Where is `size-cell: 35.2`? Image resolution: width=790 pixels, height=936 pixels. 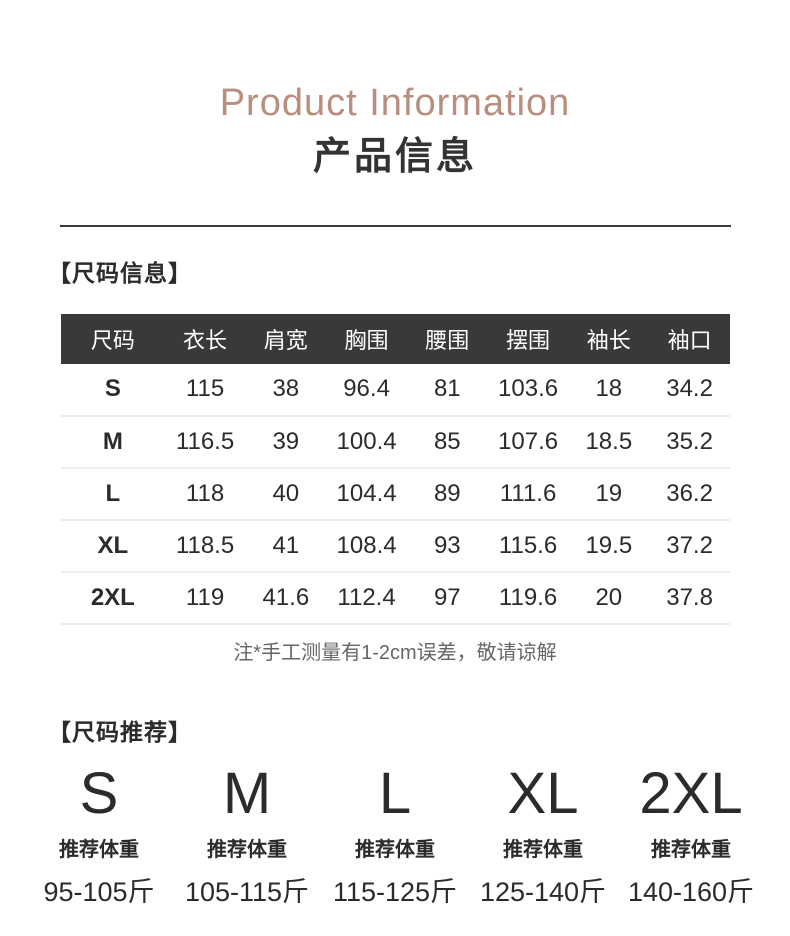
size-cell: 35.2 is located at coordinates (689, 442).